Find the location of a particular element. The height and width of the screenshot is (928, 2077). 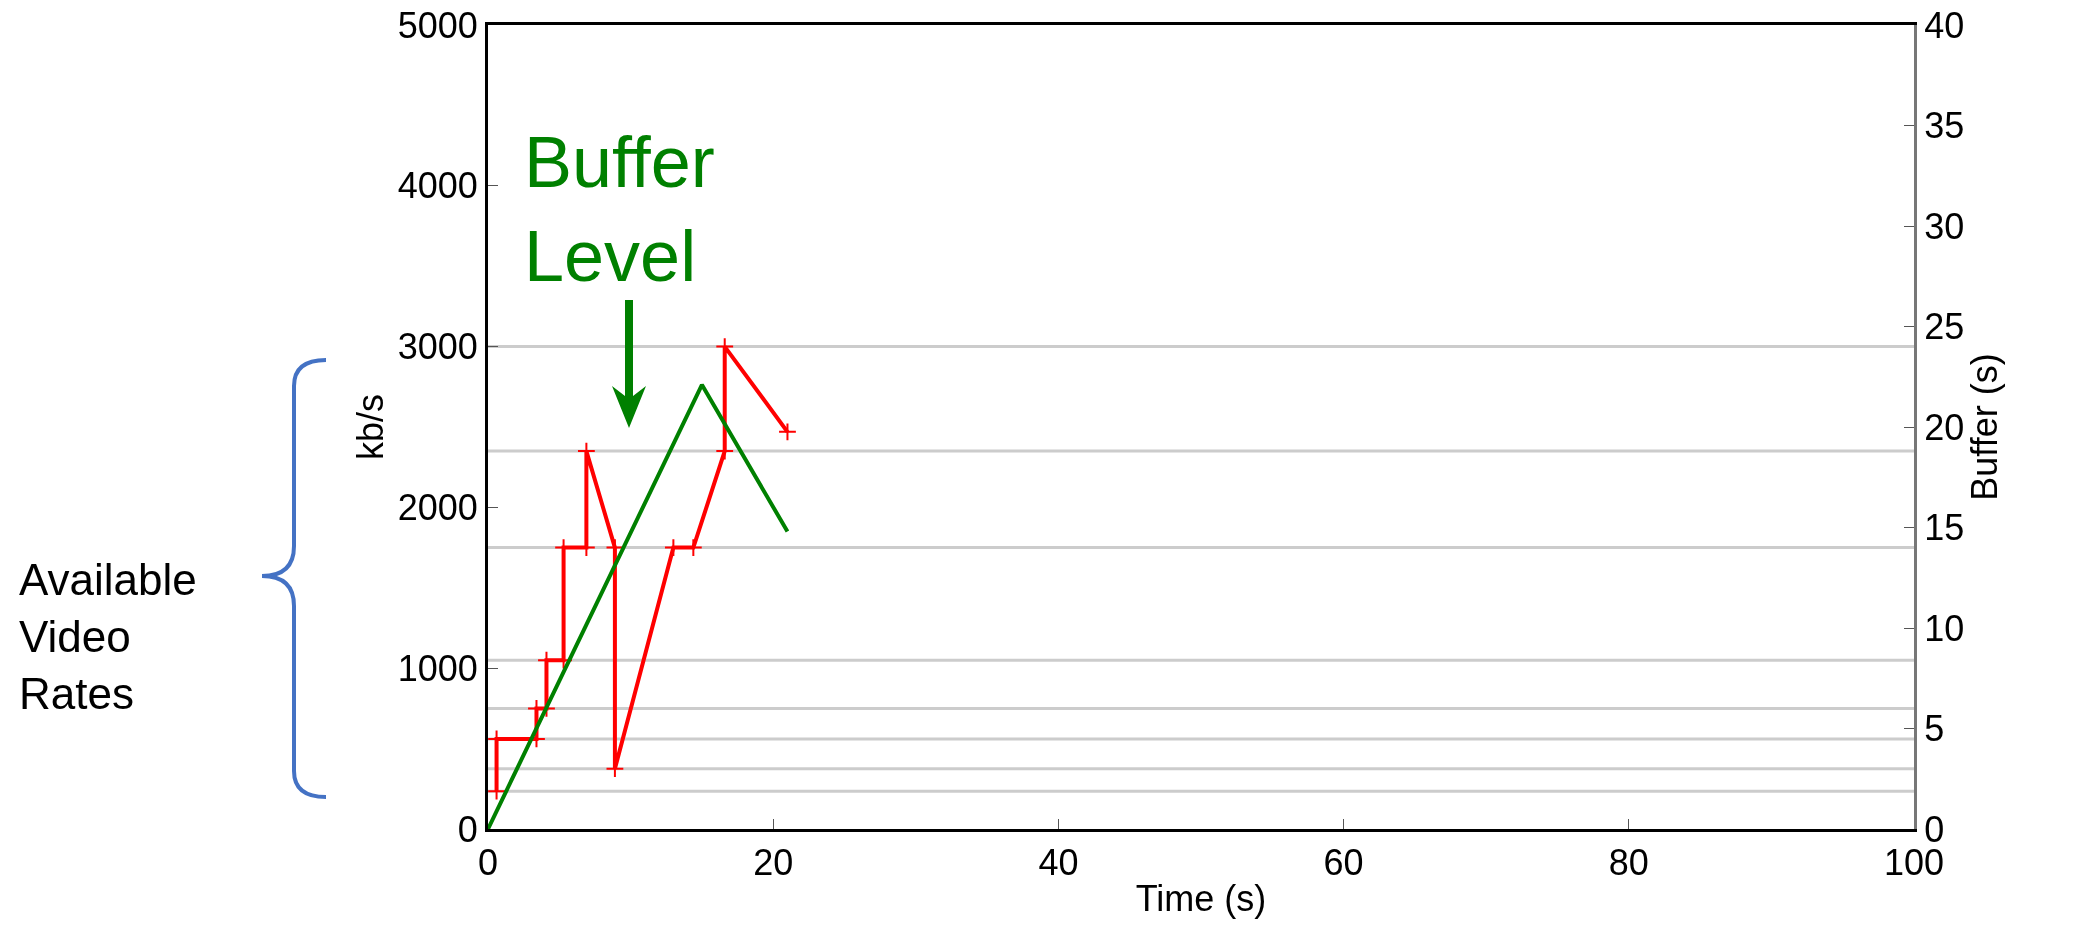

y2-tick-label: 20 is located at coordinates (1944, 427).